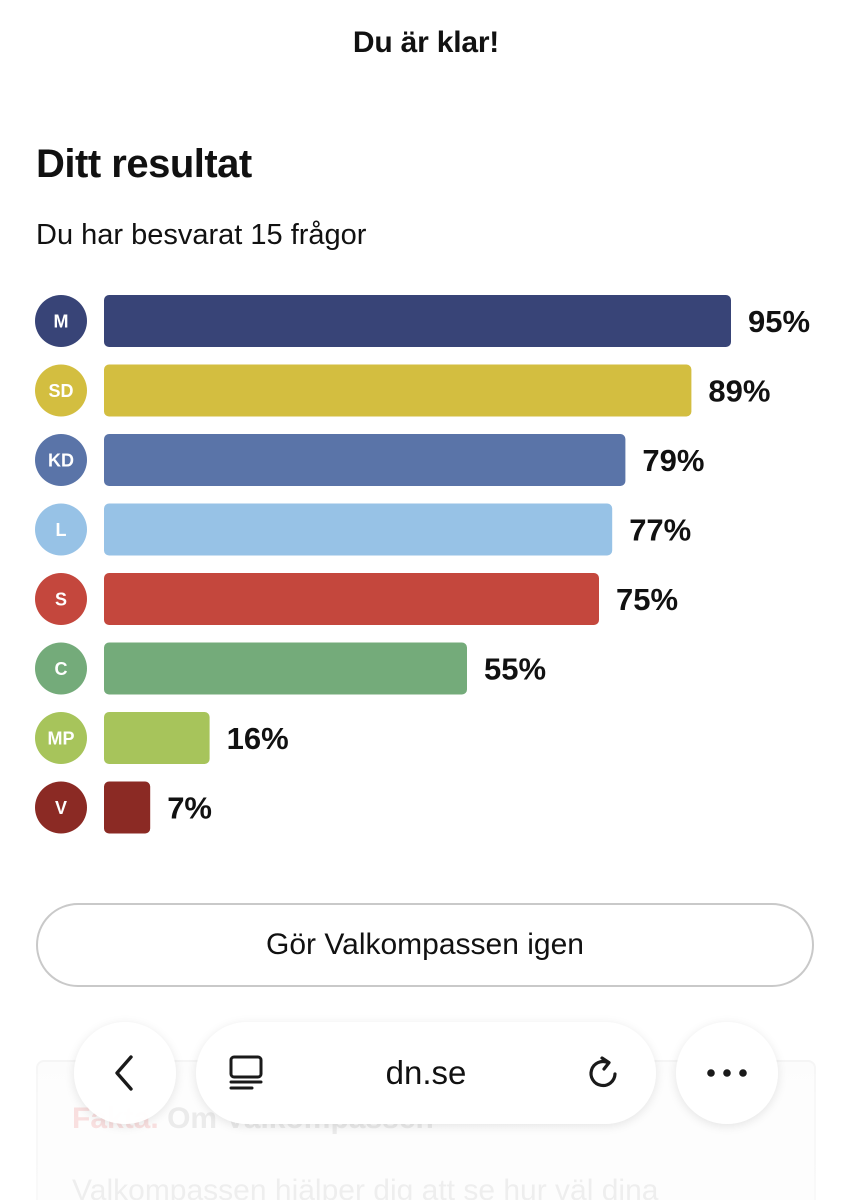 This screenshot has height=1200, width=852. I want to click on chevron-left-icon, so click(124, 1073).